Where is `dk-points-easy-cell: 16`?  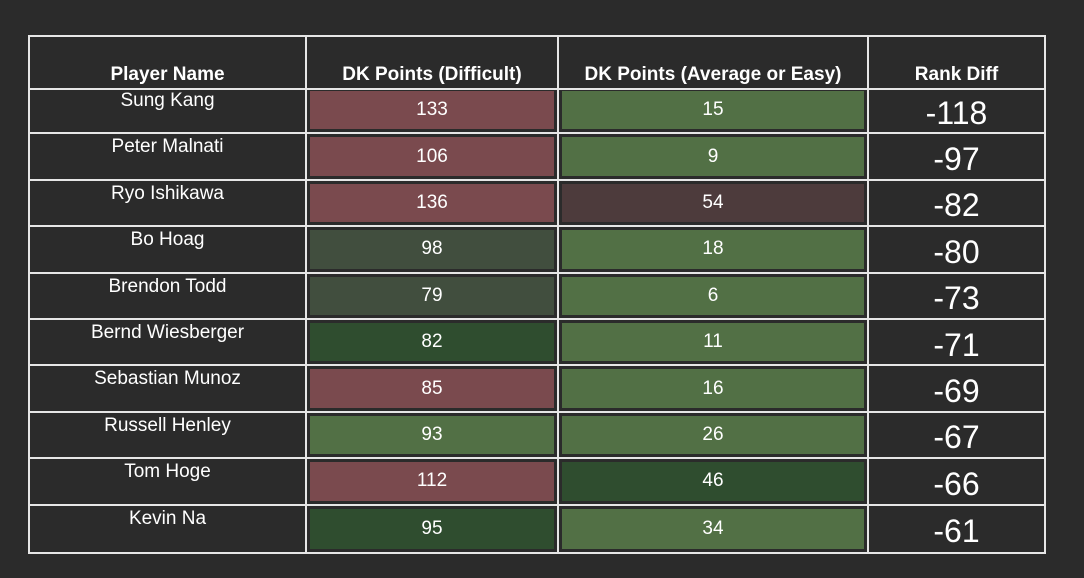
dk-points-easy-cell: 16 is located at coordinates (714, 388).